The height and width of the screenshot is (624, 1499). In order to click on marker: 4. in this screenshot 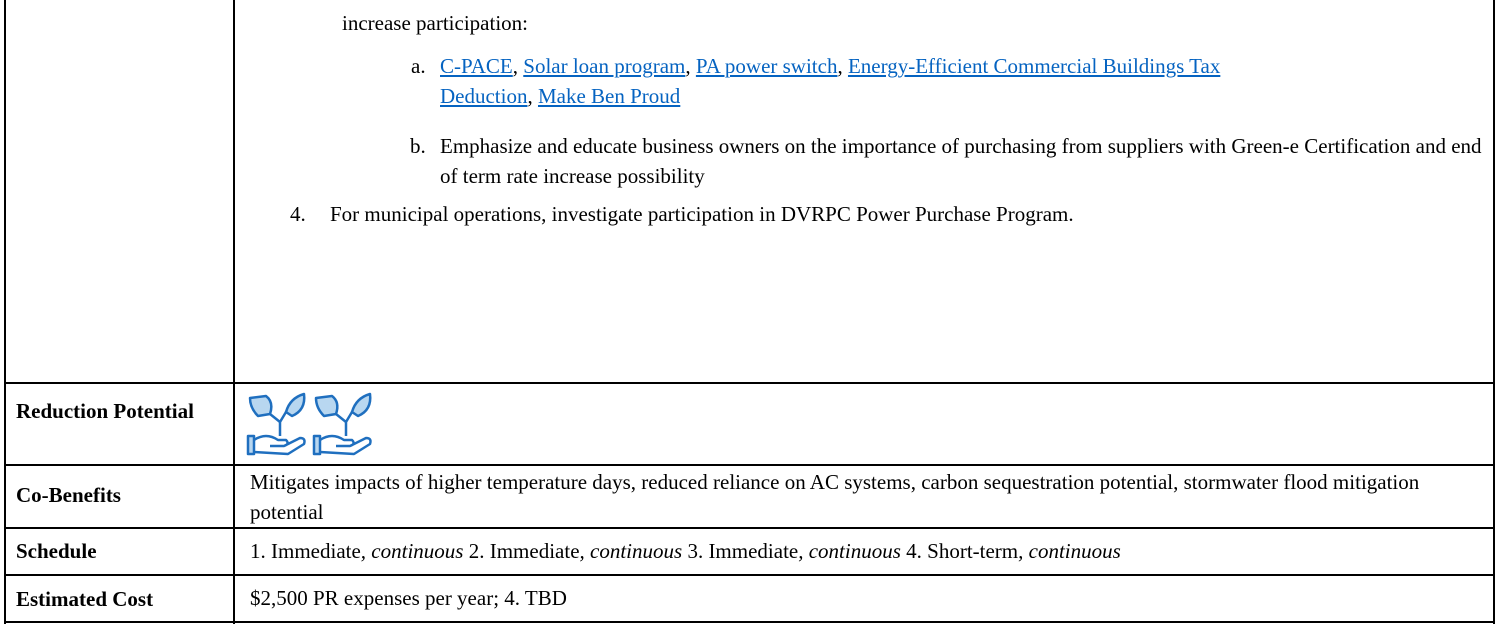, I will do `click(298, 214)`.